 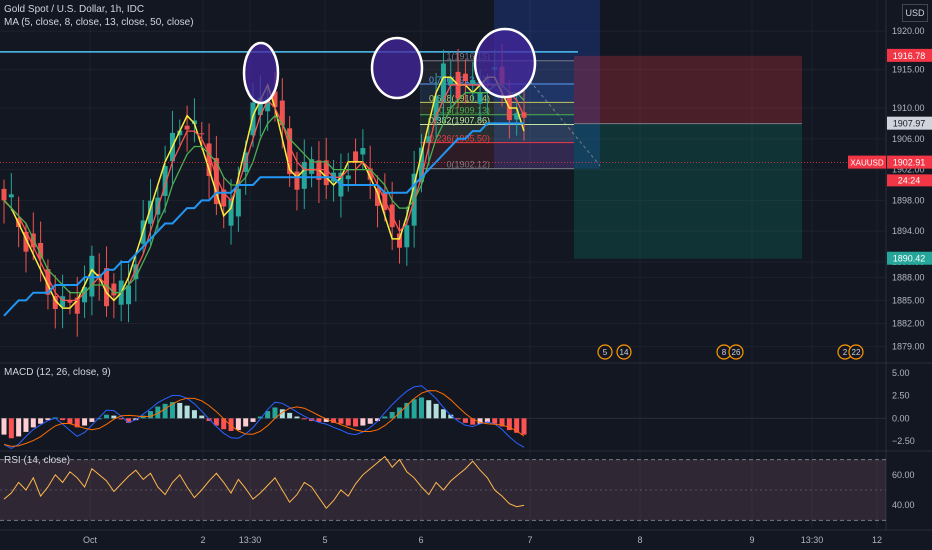 What do you see at coordinates (466, 537) in the screenshot?
I see `time-axis: Oct 2 13:30 5 6 7 8 9 13:30 12` at bounding box center [466, 537].